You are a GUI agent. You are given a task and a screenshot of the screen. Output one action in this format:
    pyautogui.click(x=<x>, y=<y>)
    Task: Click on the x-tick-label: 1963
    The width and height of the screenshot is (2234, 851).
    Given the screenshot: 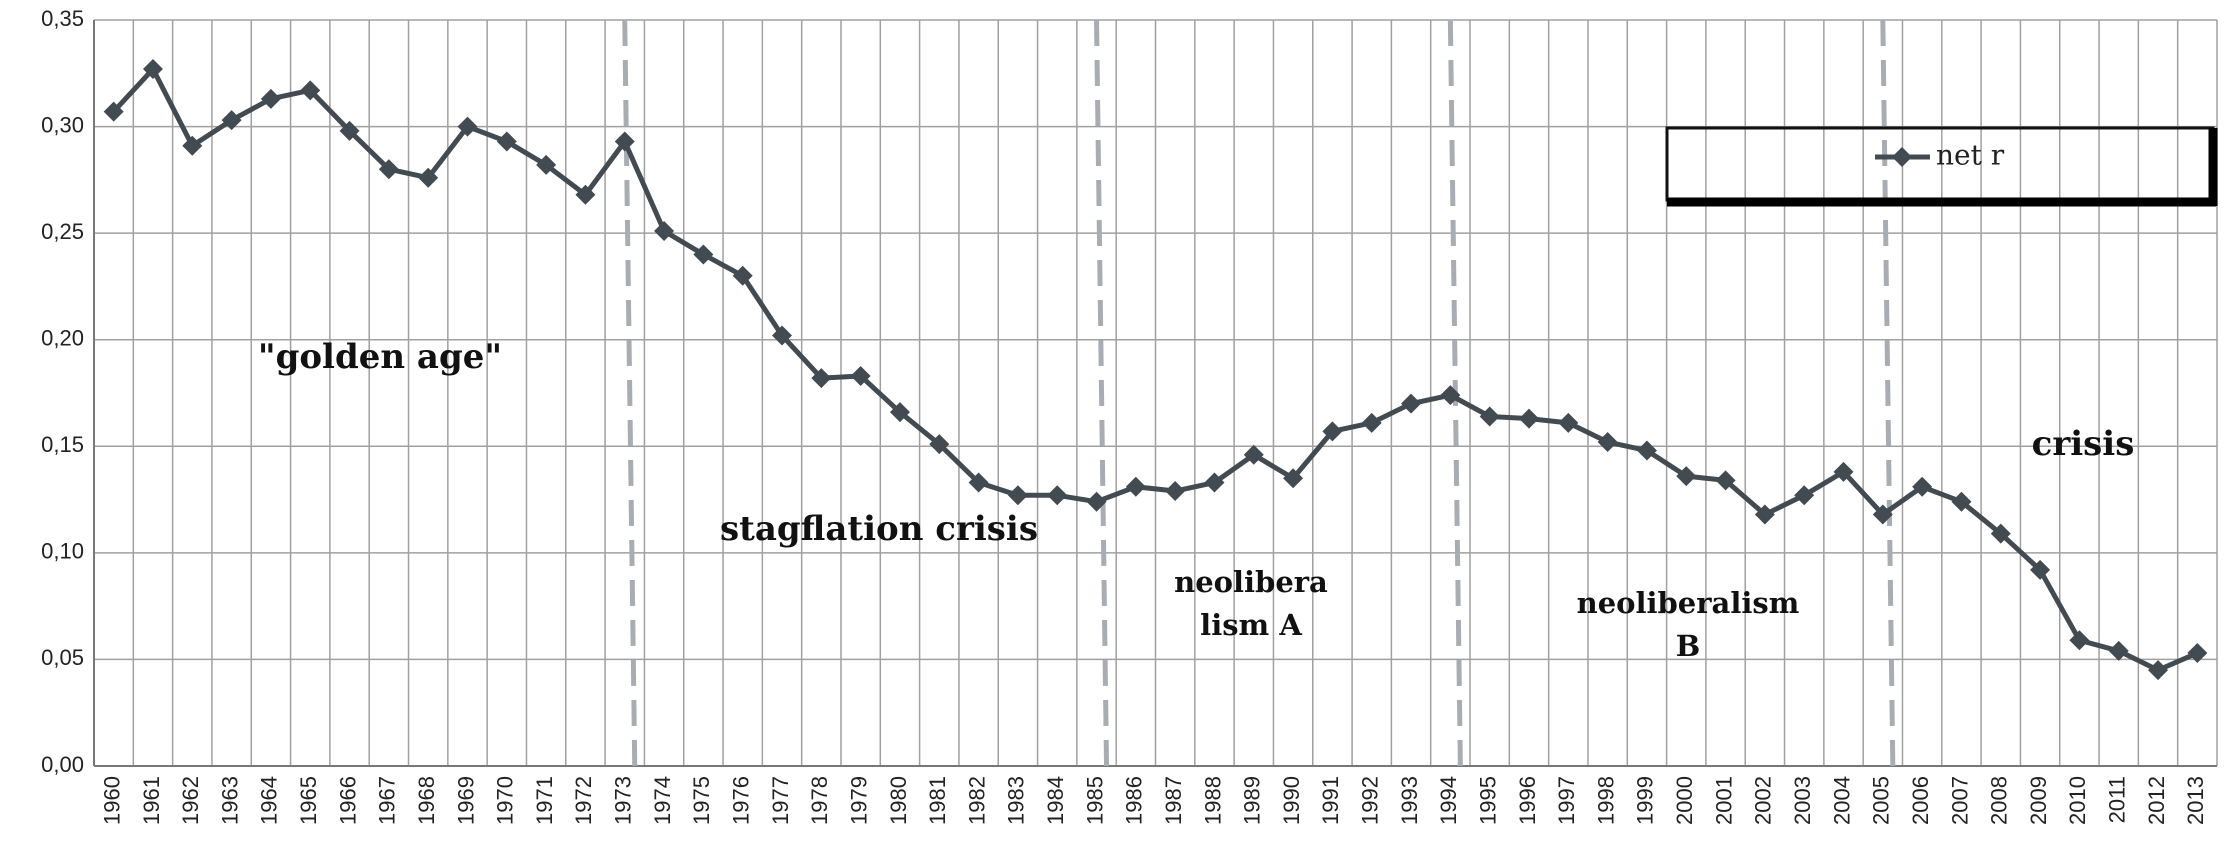 What is the action you would take?
    pyautogui.click(x=229, y=800)
    